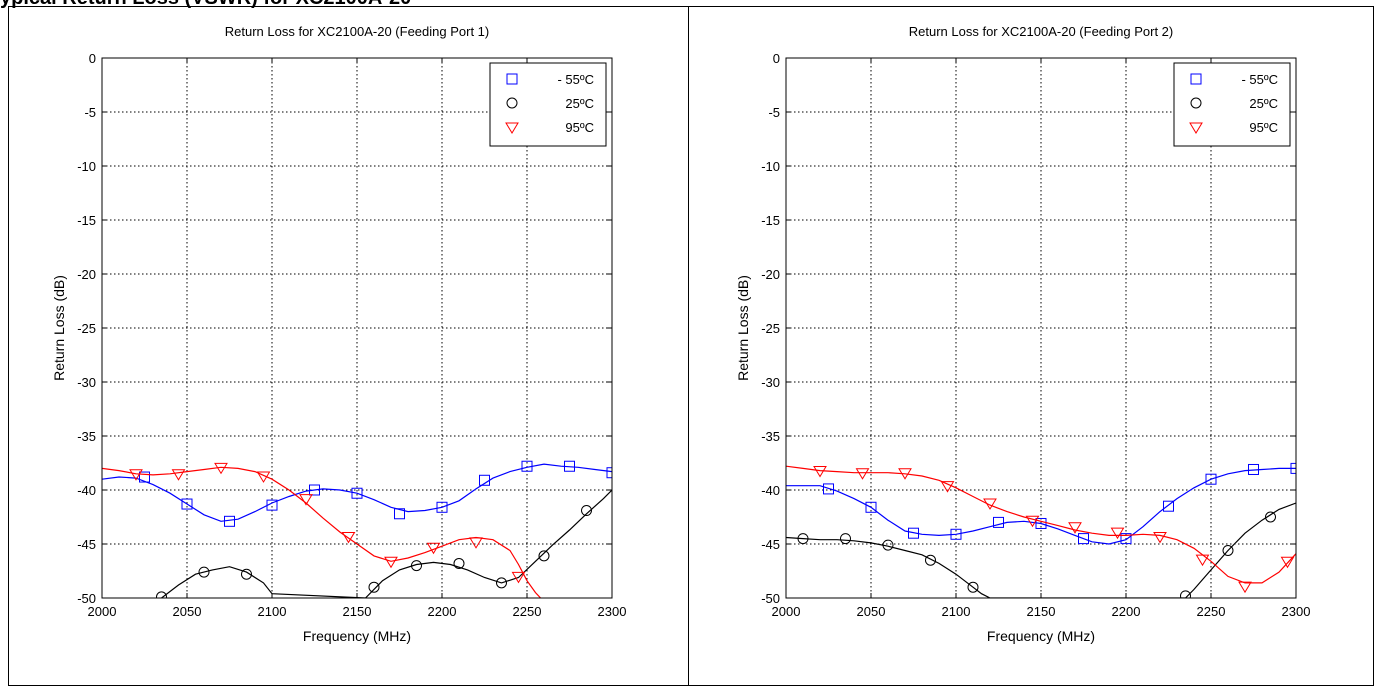 The width and height of the screenshot is (1380, 686). What do you see at coordinates (187, 611) in the screenshot?
I see `chart1-xtick-label-2050: 2050` at bounding box center [187, 611].